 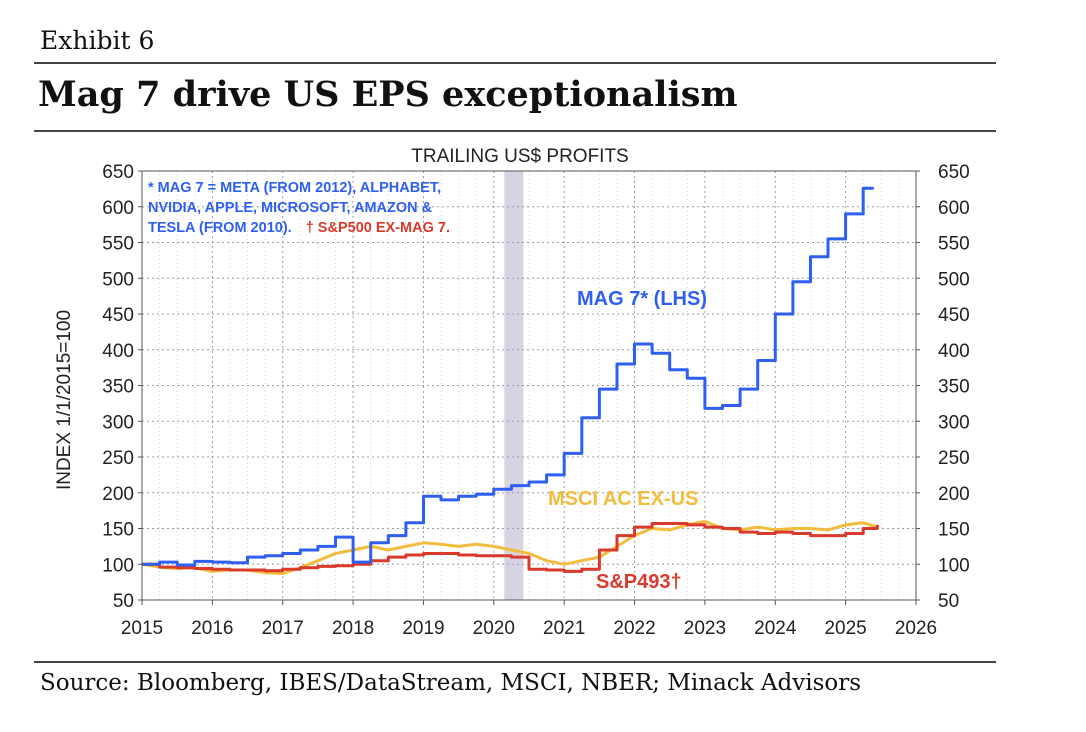 What do you see at coordinates (954, 494) in the screenshot?
I see `y-tick-label-right: 200` at bounding box center [954, 494].